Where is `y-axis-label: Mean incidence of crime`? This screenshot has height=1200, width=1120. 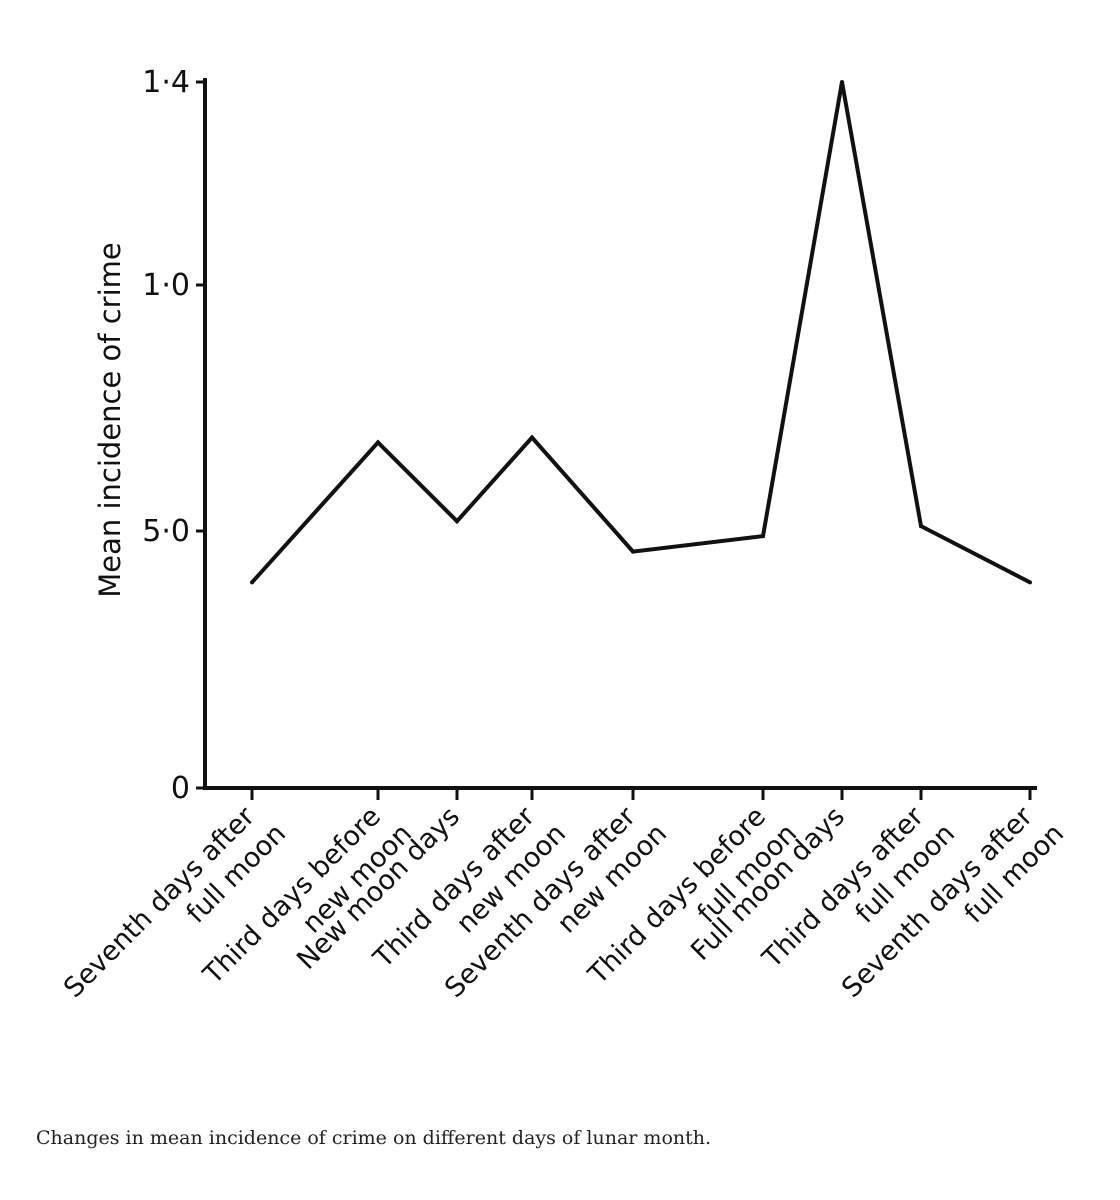
y-axis-label: Mean incidence of crime is located at coordinates (110, 420).